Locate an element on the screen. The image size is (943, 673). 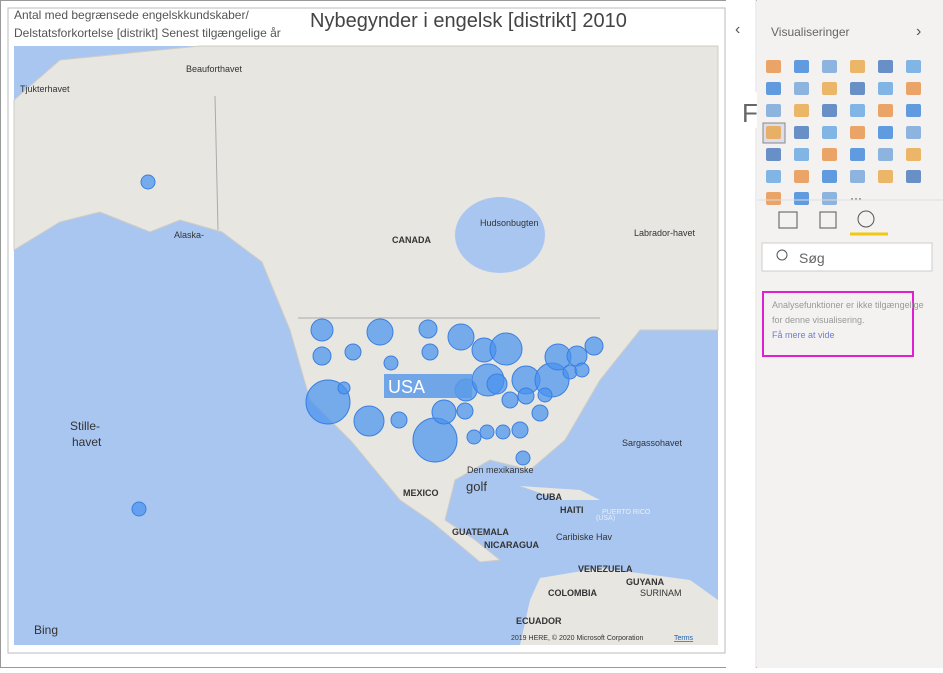
map-label: PUERTO RICO is located at coordinates (626, 512).